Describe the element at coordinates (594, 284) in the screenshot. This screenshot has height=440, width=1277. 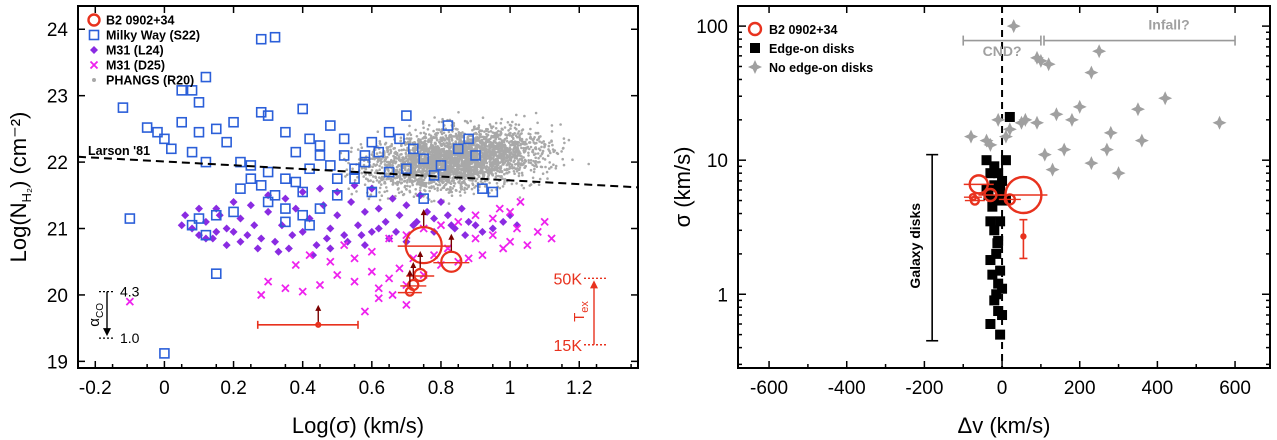
I see `tex-arrowhead` at that location.